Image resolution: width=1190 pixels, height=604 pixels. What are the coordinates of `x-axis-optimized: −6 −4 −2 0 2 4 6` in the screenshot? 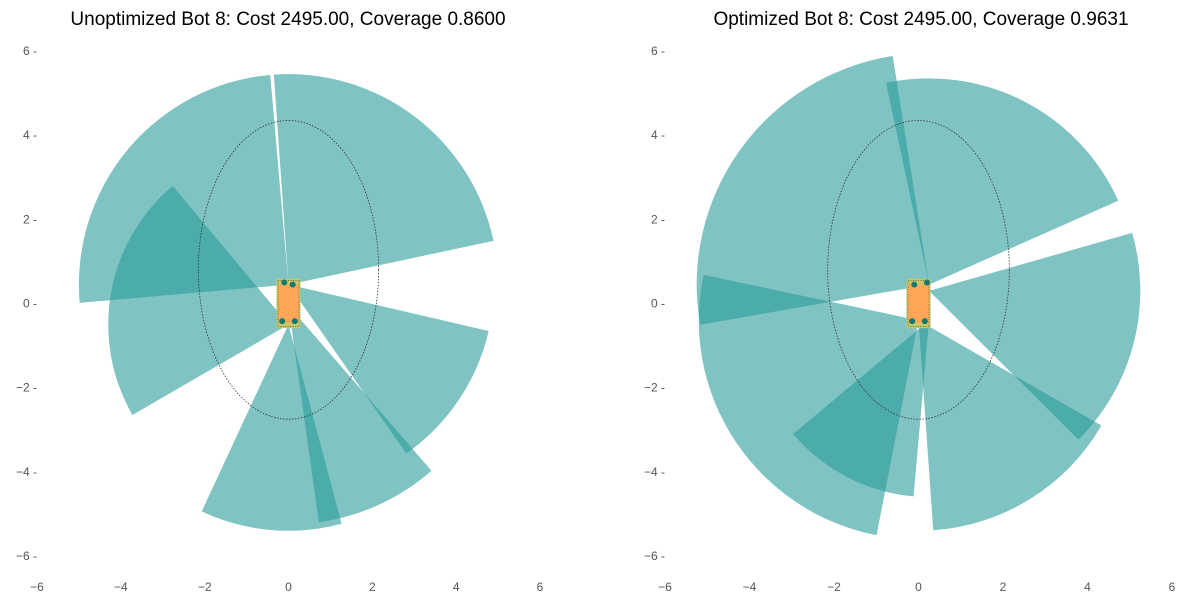 It's located at (917, 587).